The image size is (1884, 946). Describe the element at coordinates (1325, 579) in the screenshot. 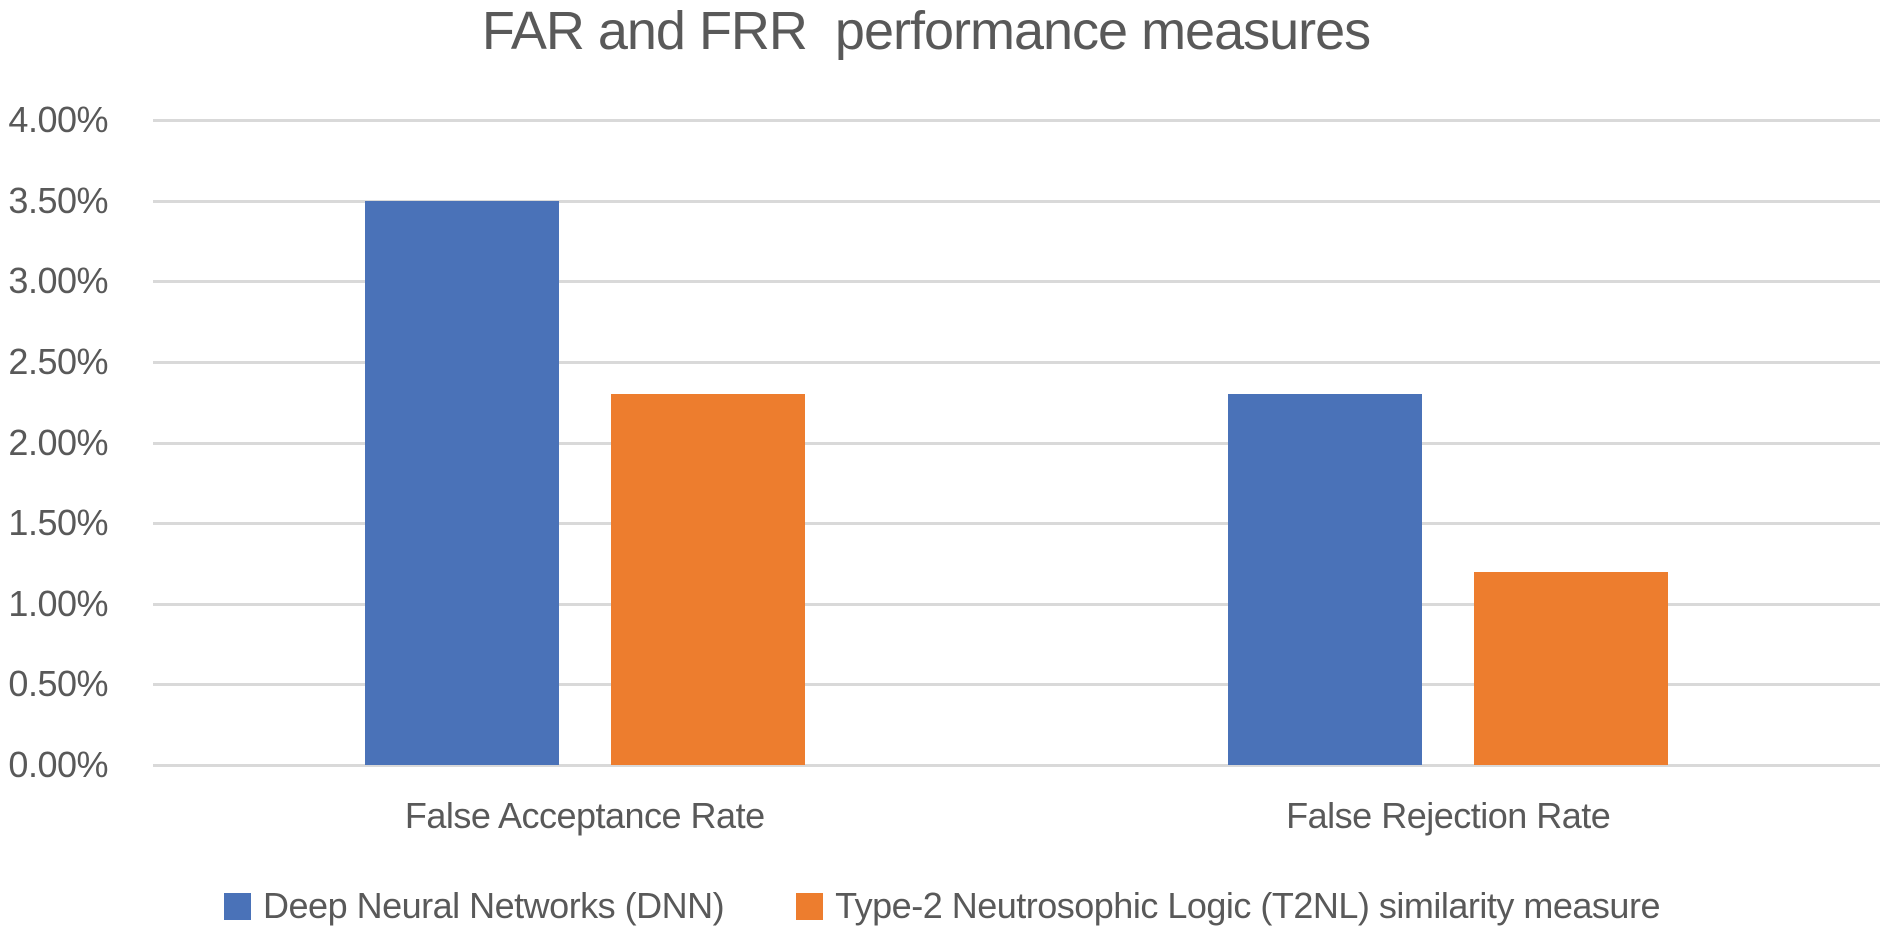

I see `bar-false-rejection-rate-deep-neural-networks` at that location.